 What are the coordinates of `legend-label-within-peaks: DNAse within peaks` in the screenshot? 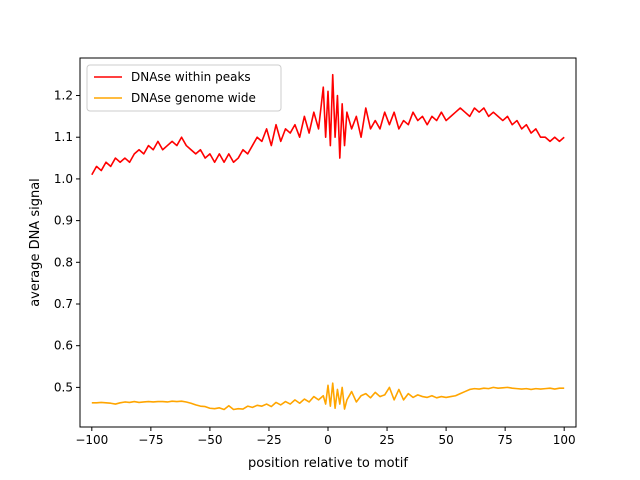 It's located at (191, 77).